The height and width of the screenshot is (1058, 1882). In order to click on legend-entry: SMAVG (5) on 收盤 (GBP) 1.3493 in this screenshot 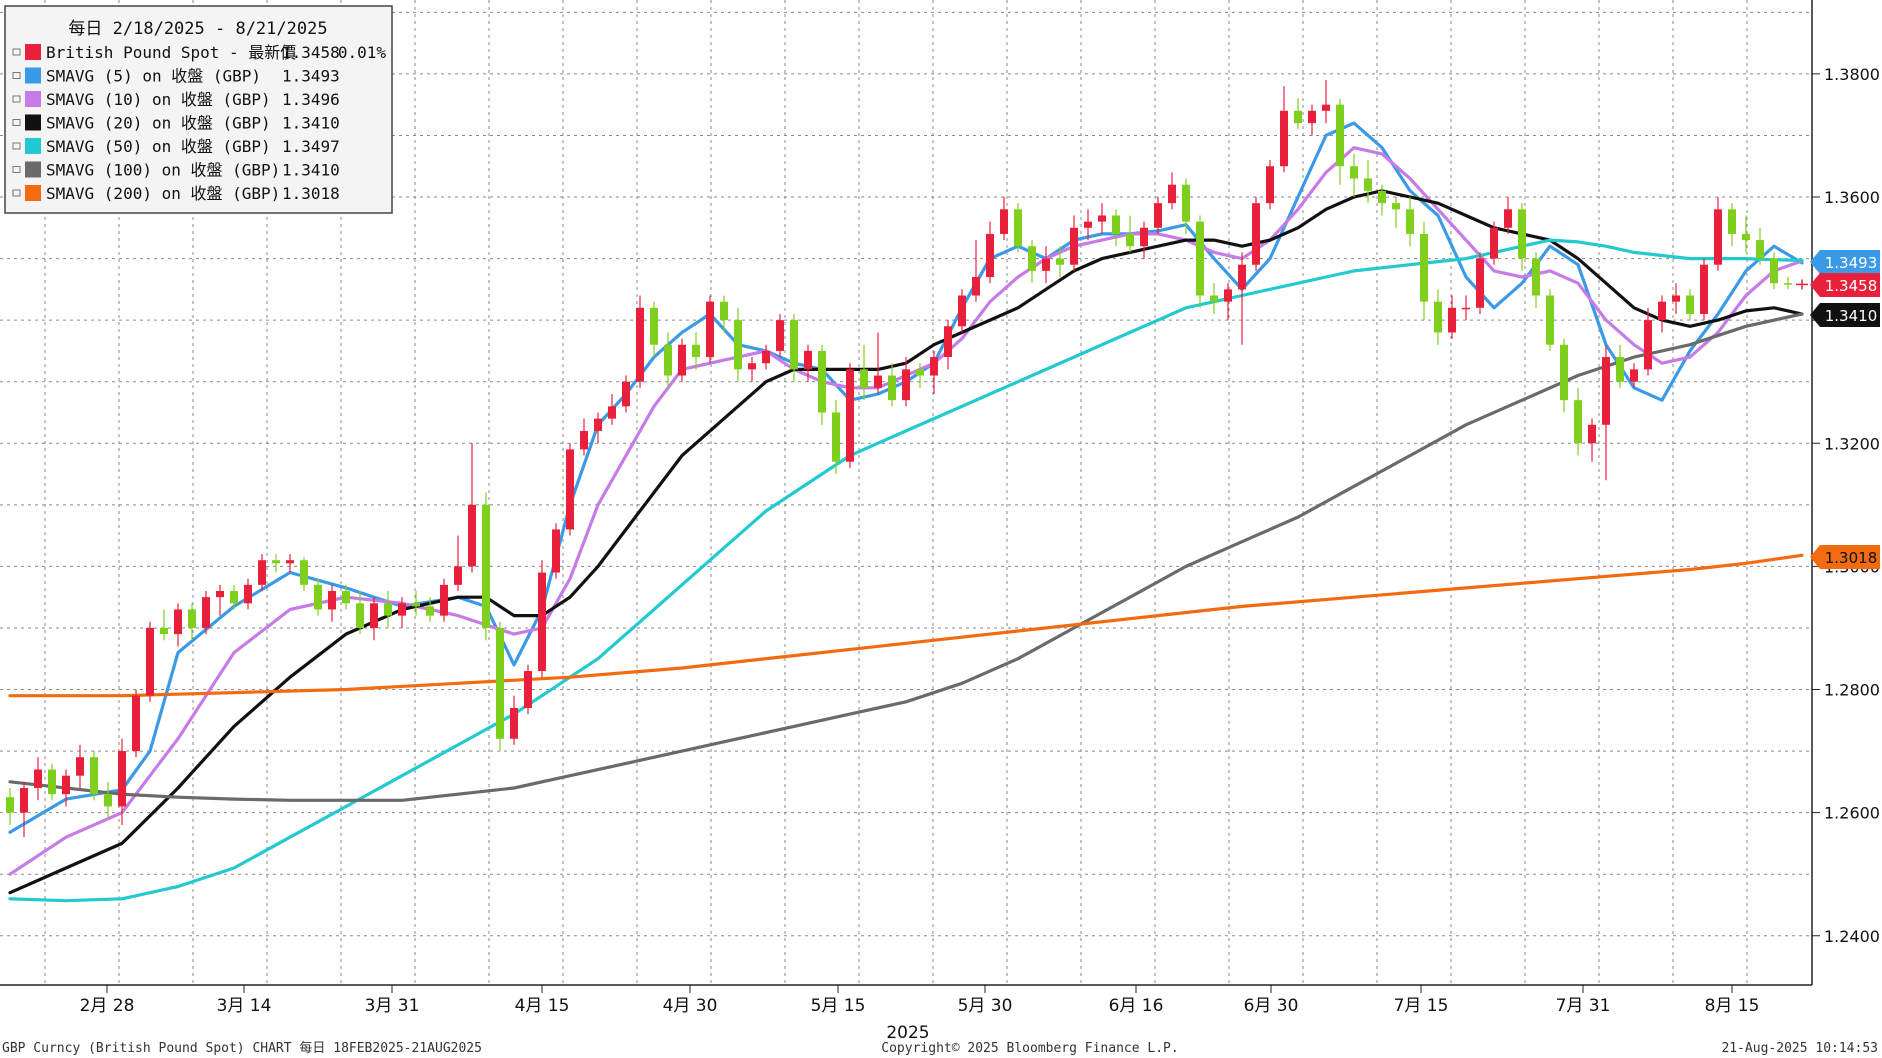, I will do `click(176, 76)`.